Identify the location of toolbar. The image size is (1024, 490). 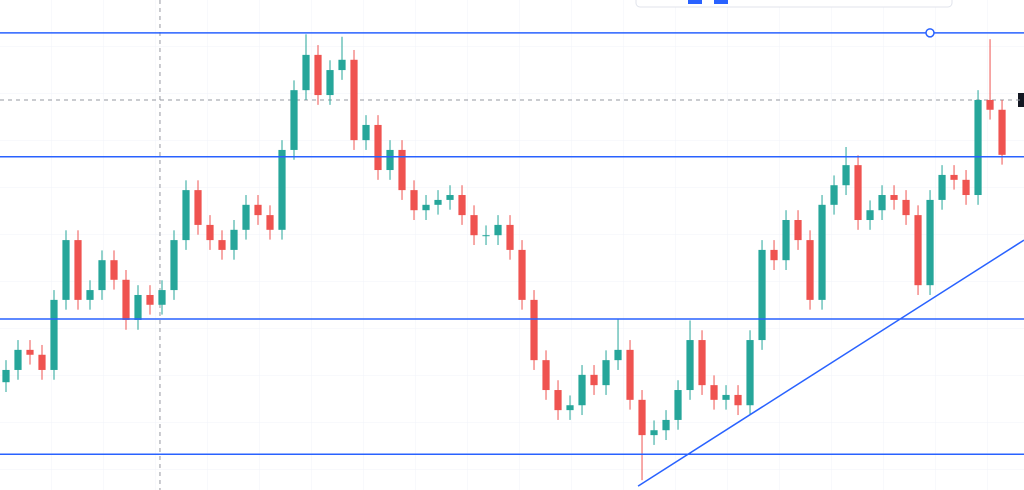
(794, 4).